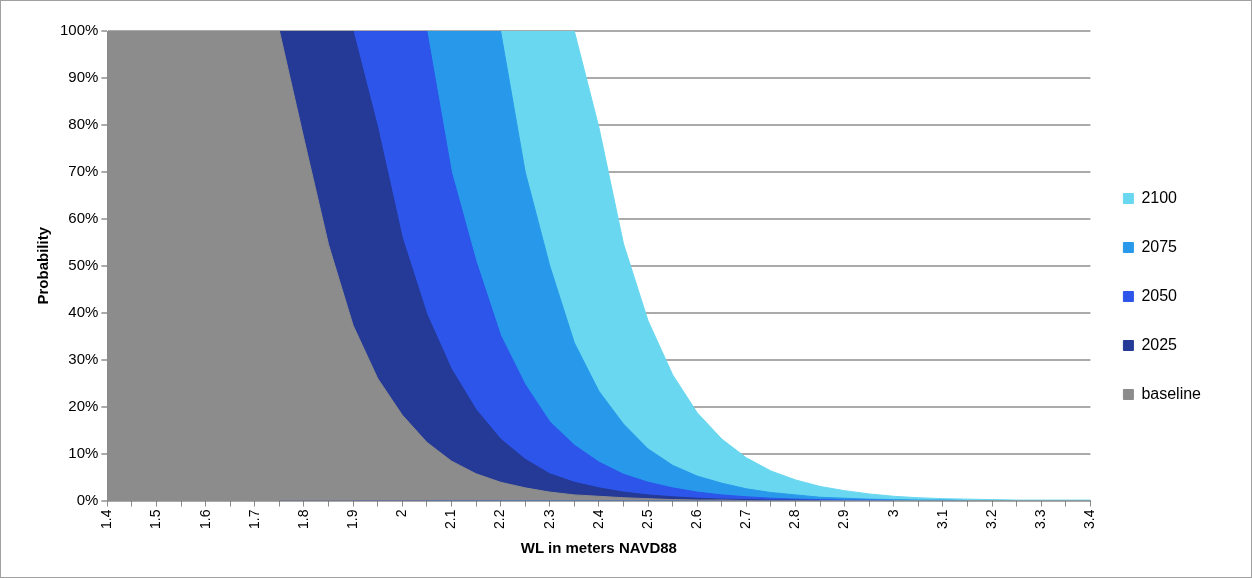 The width and height of the screenshot is (1252, 578). What do you see at coordinates (83, 311) in the screenshot?
I see `y-tick-label: 40%` at bounding box center [83, 311].